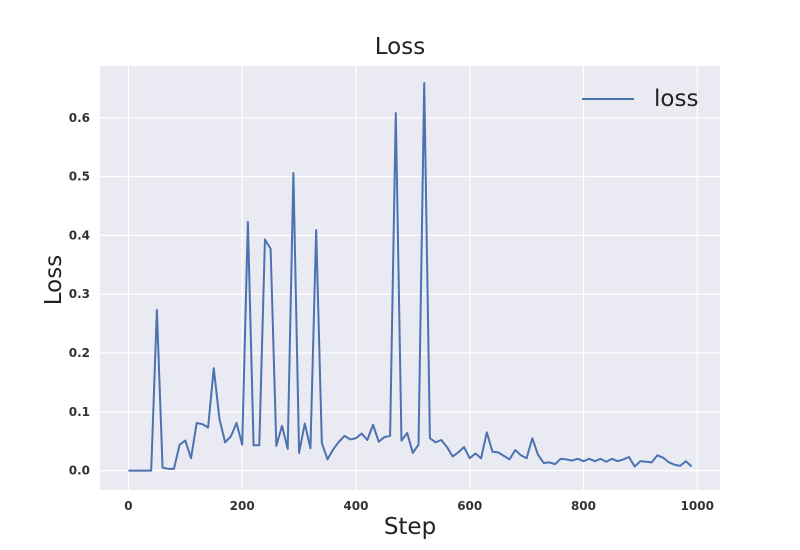 This screenshot has width=800, height=550. I want to click on y-tick-label: 0.1, so click(79, 412).